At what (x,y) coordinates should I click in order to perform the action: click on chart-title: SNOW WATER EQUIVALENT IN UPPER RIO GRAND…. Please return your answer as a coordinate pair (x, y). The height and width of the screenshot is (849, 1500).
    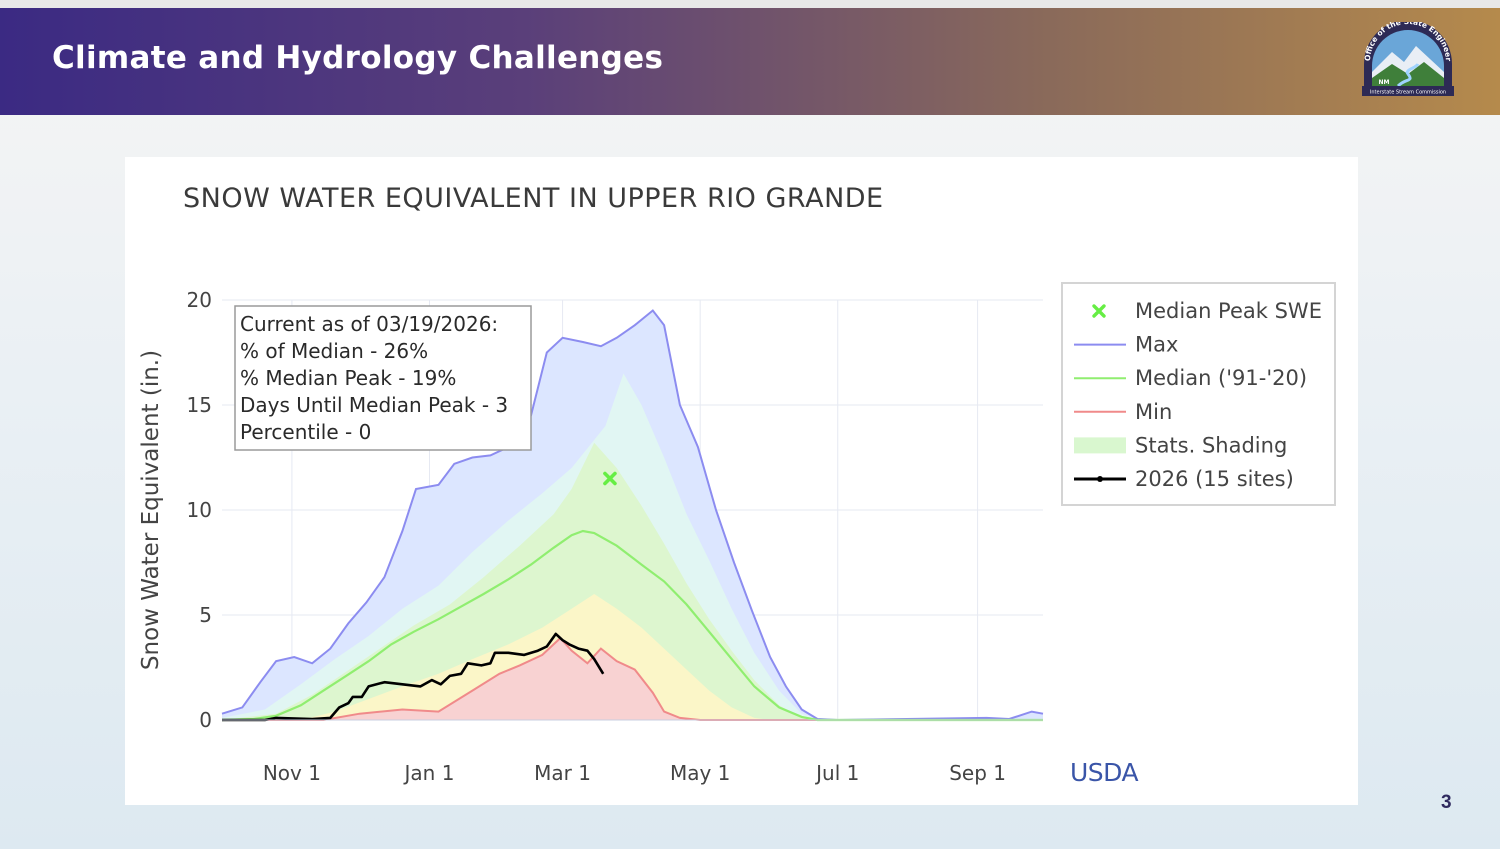
    Looking at the image, I should click on (533, 198).